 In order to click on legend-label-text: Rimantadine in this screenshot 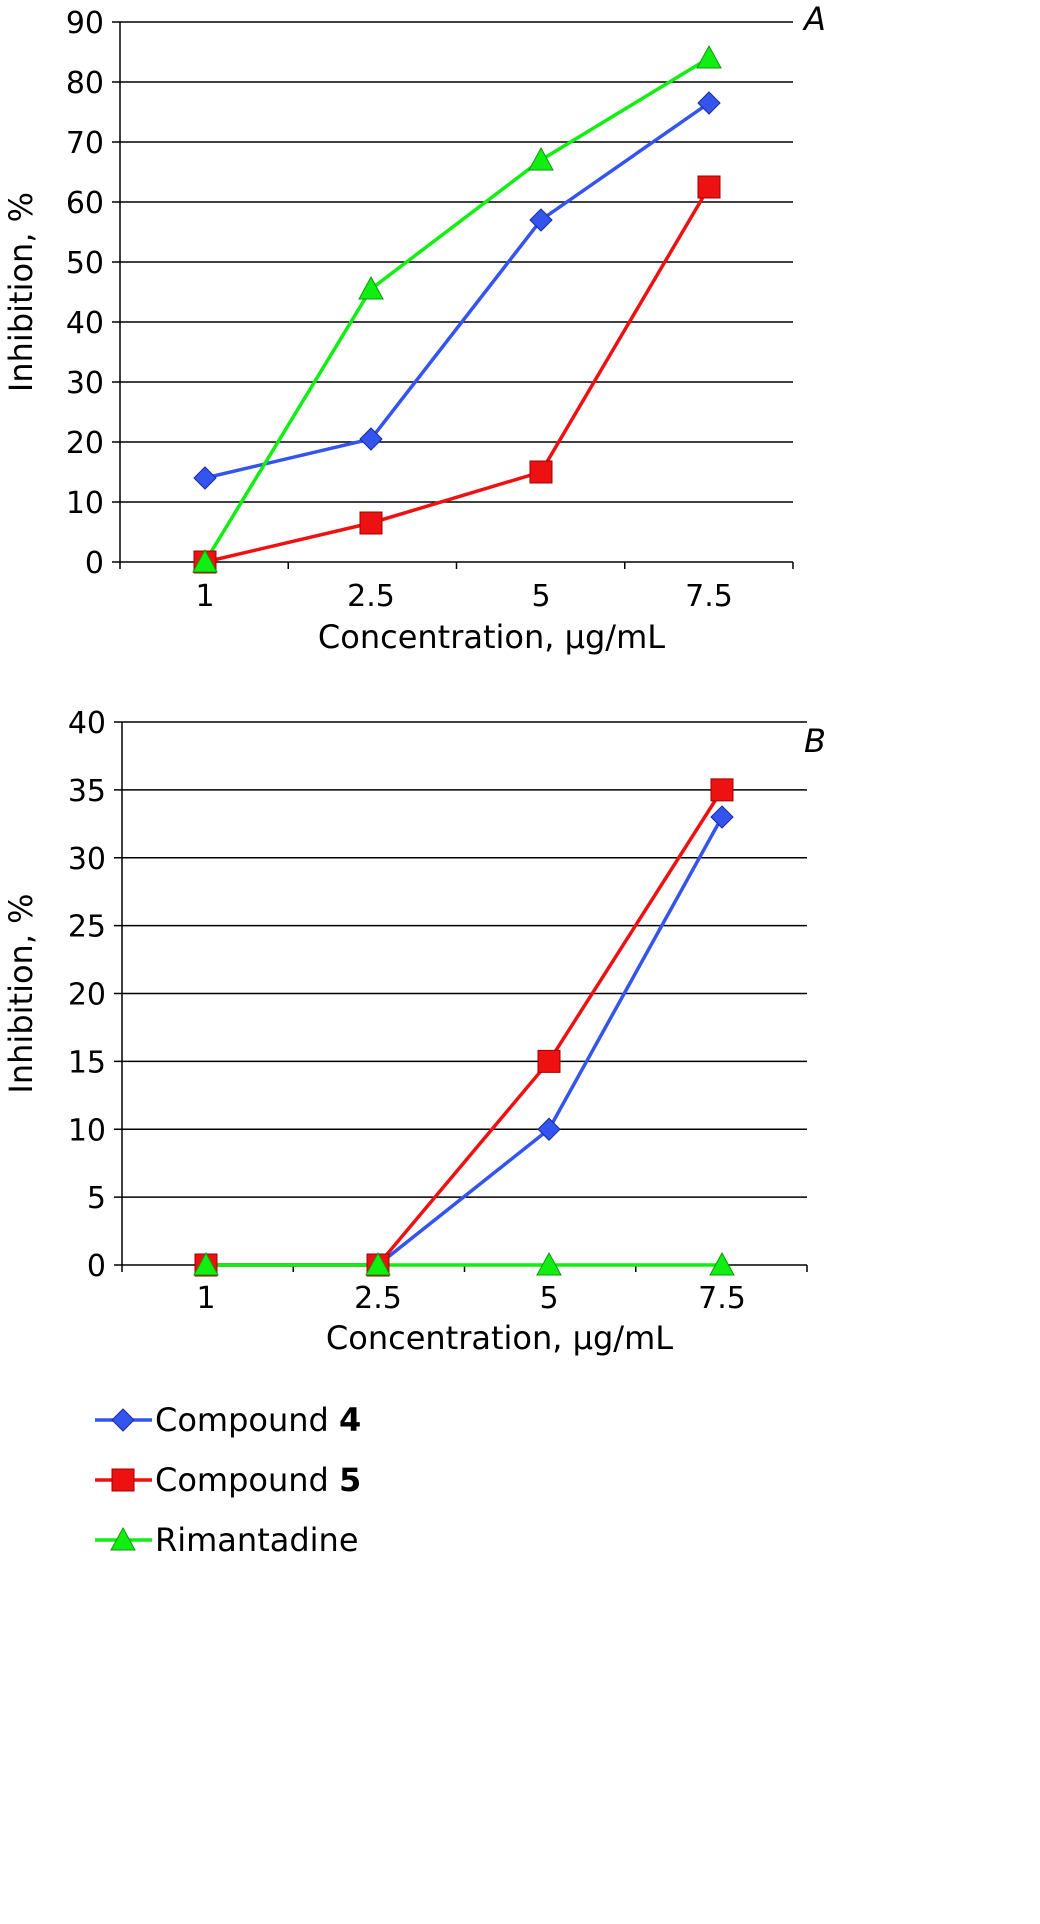, I will do `click(257, 1540)`.